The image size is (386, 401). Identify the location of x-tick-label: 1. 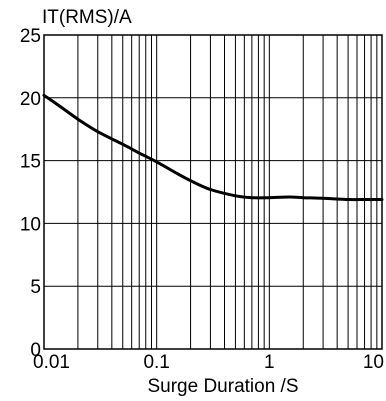
(269, 362).